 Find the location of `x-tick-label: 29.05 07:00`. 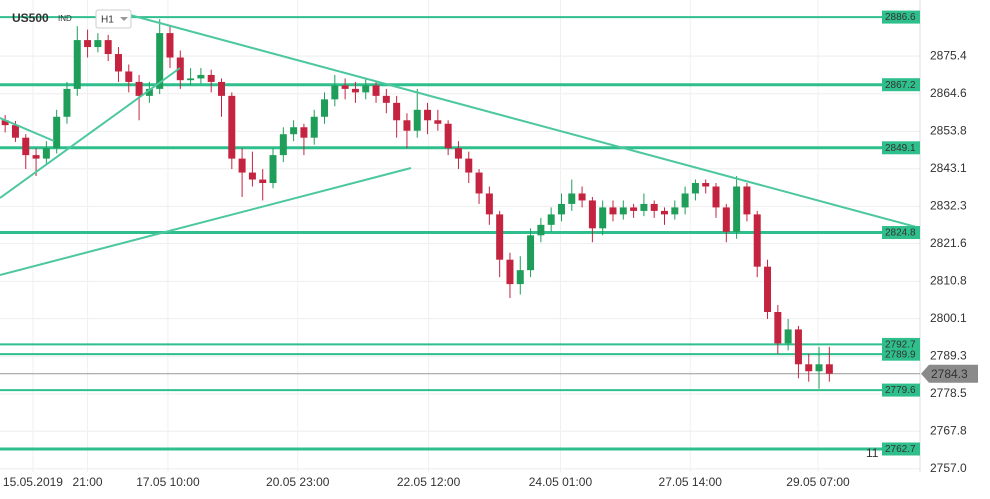

x-tick-label: 29.05 07:00 is located at coordinates (818, 482).